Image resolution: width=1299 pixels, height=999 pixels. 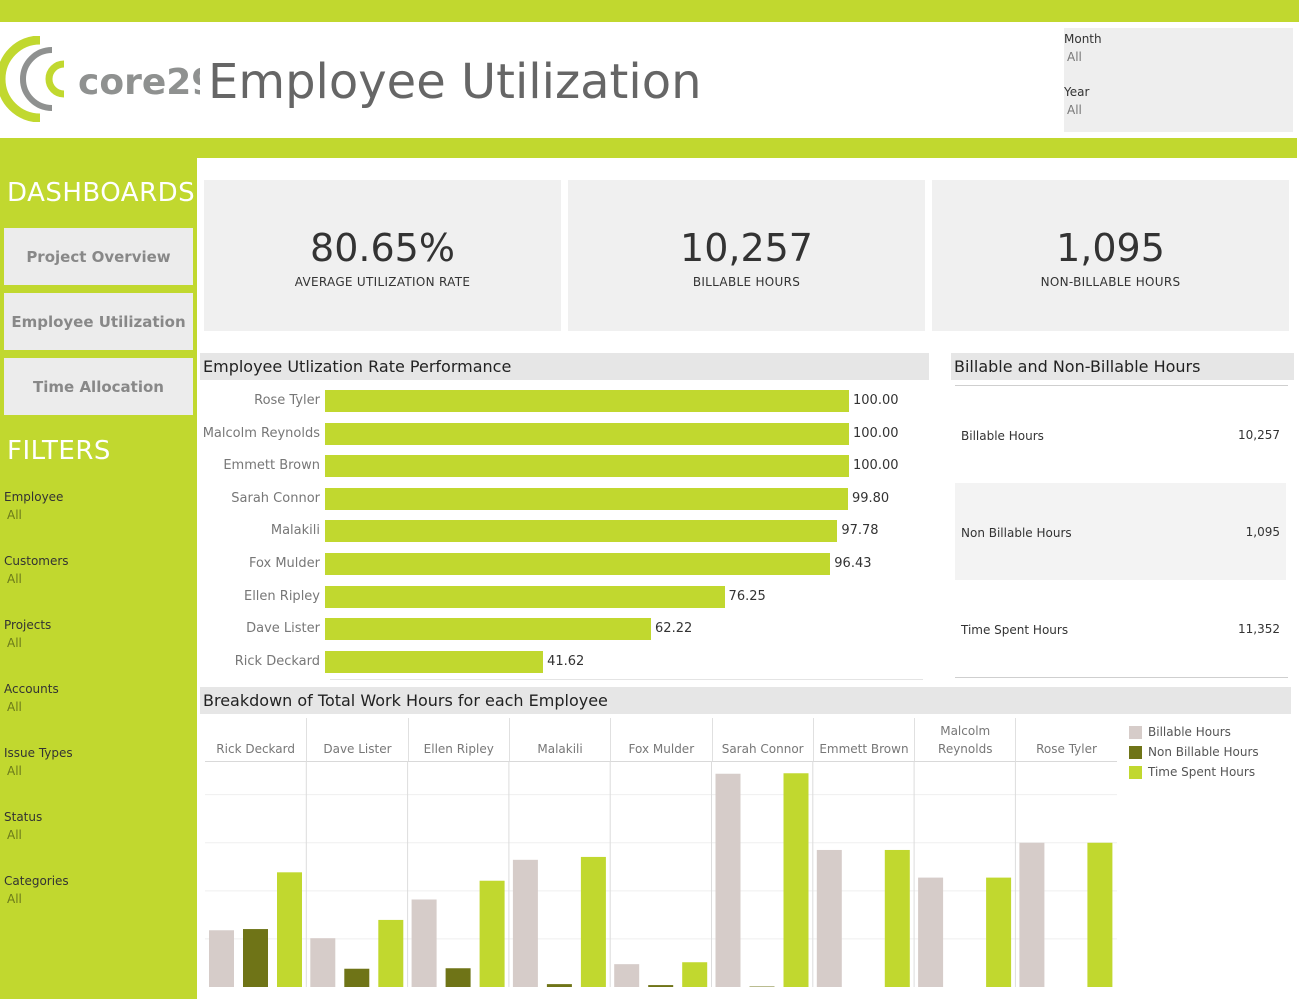 I want to click on filter-label: Issue Types, so click(x=38, y=753).